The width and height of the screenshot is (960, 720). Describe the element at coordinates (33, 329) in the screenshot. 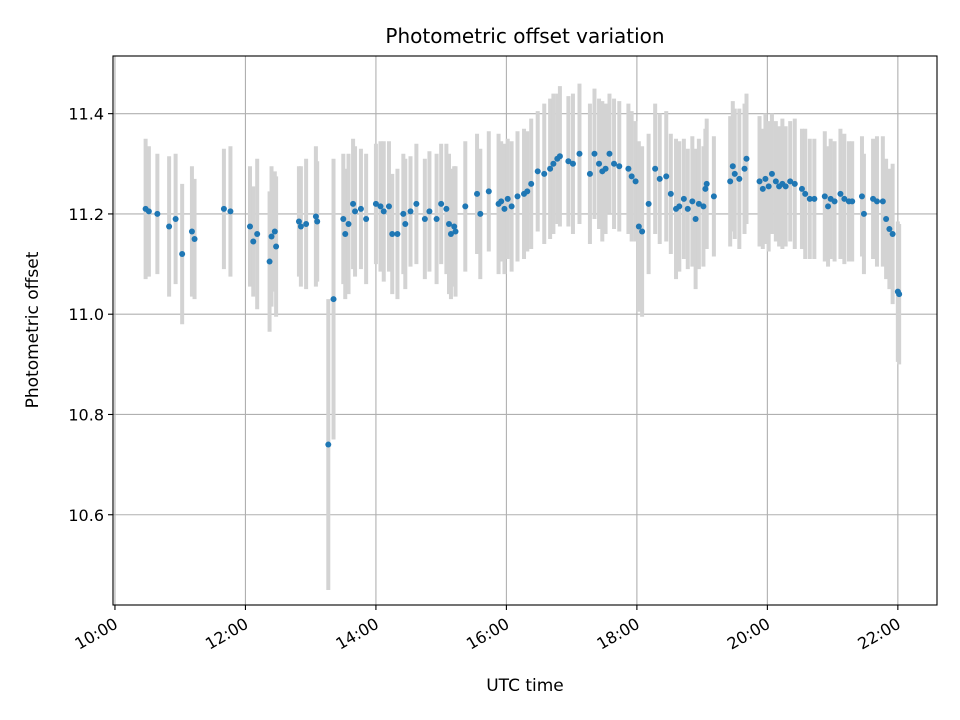

I see `y-axis-label: Photometric offset` at that location.